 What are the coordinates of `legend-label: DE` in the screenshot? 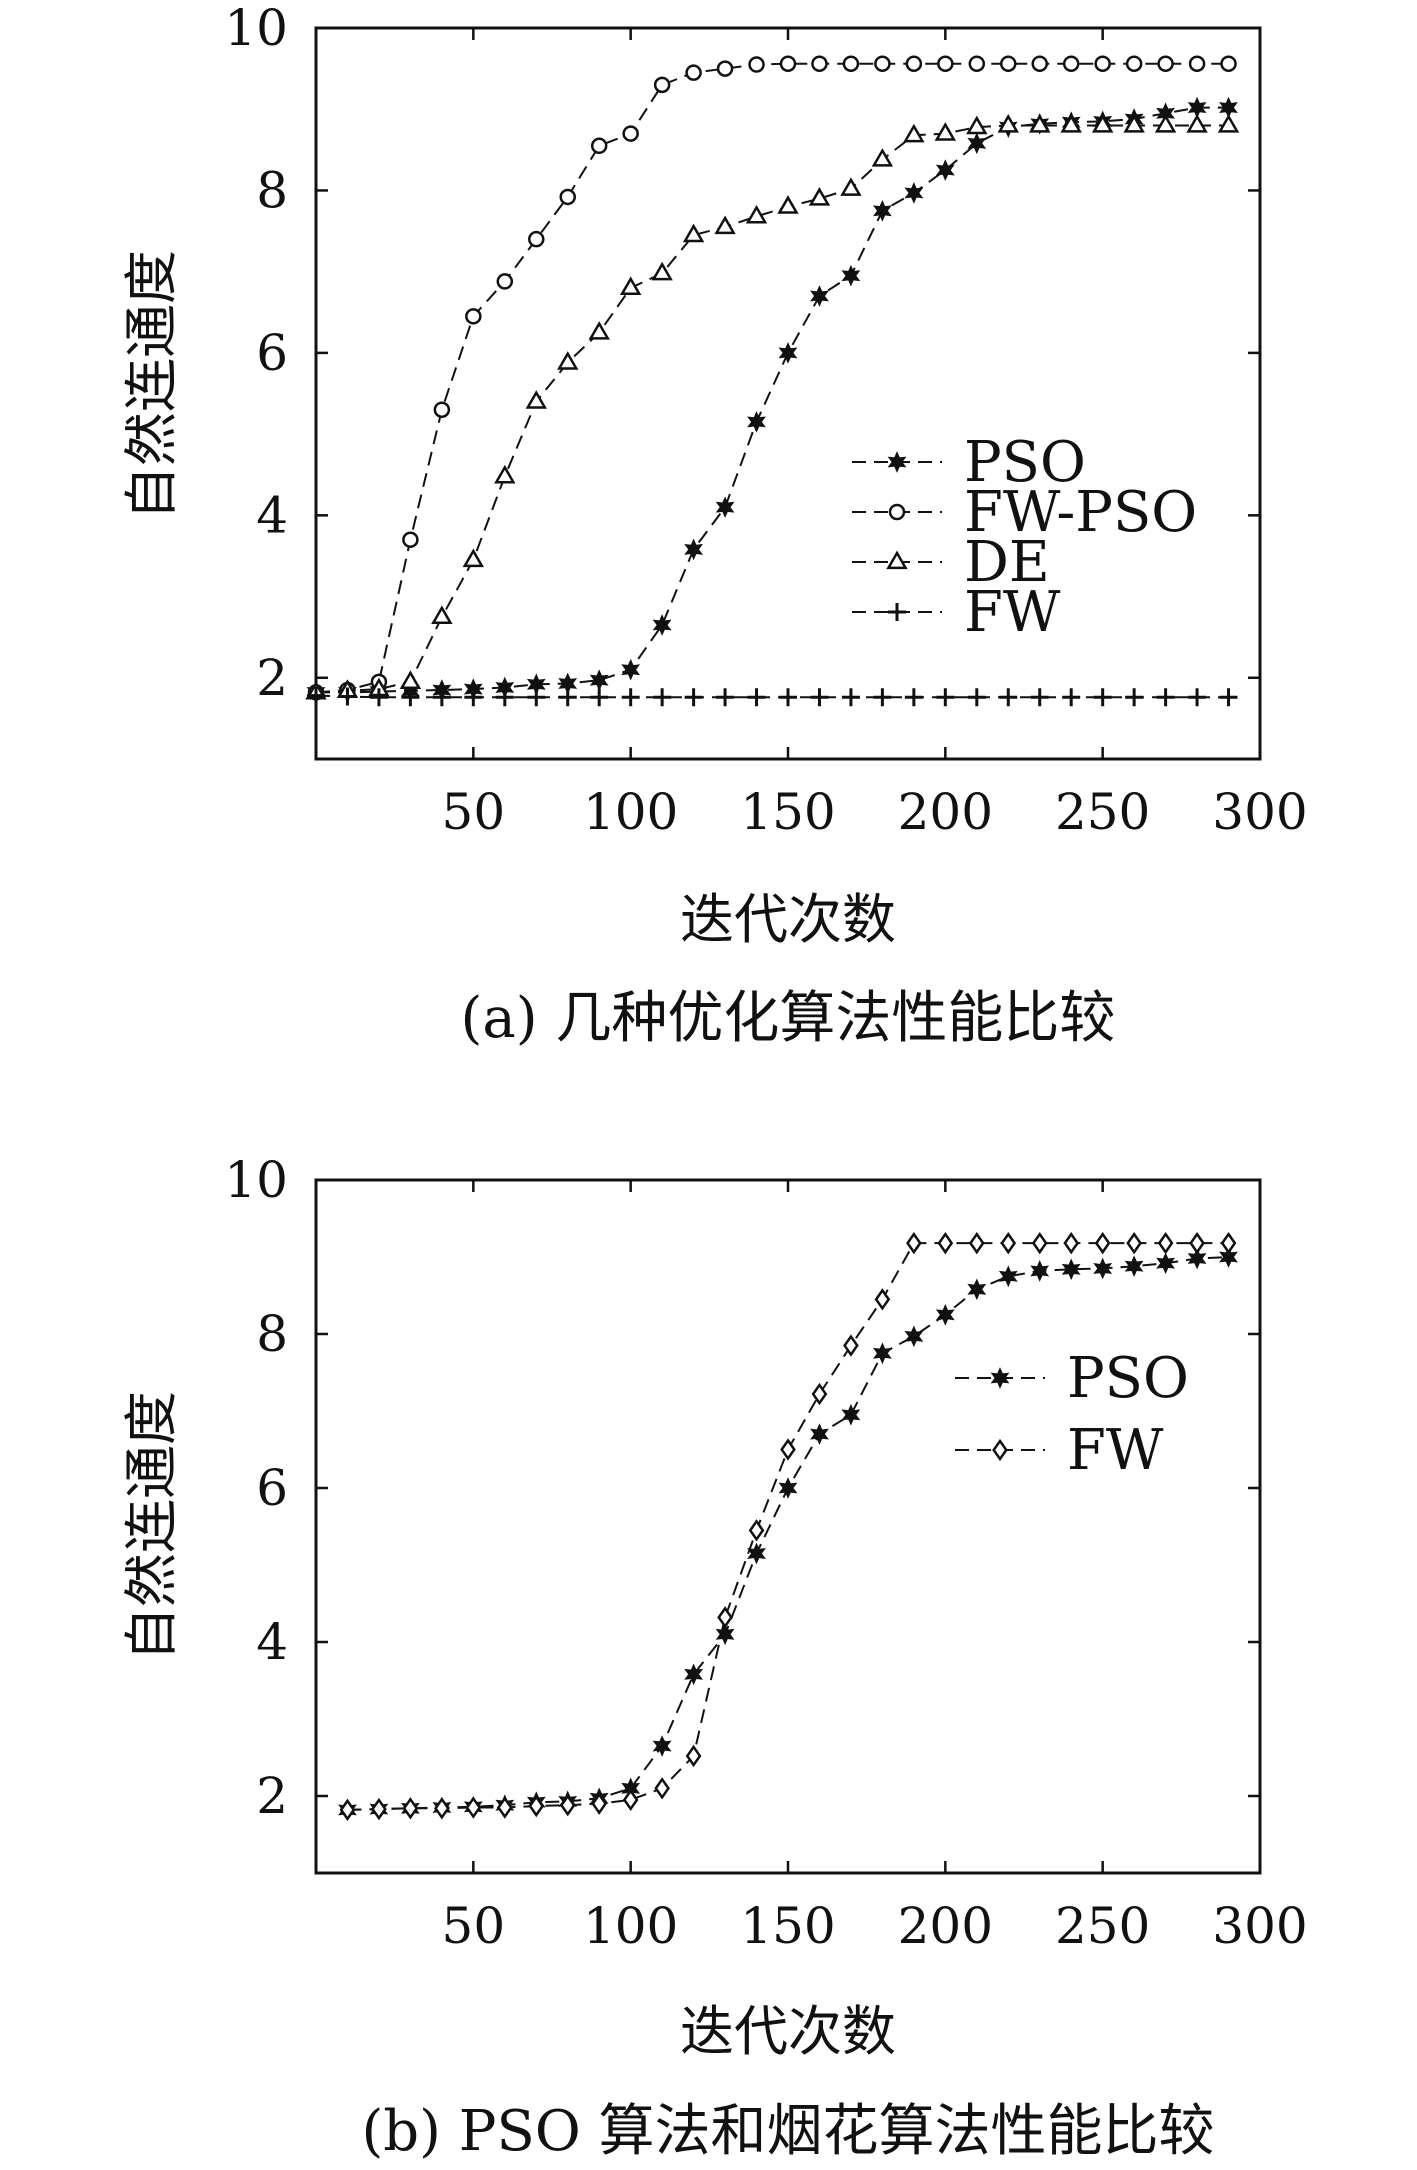 It's located at (1007, 562).